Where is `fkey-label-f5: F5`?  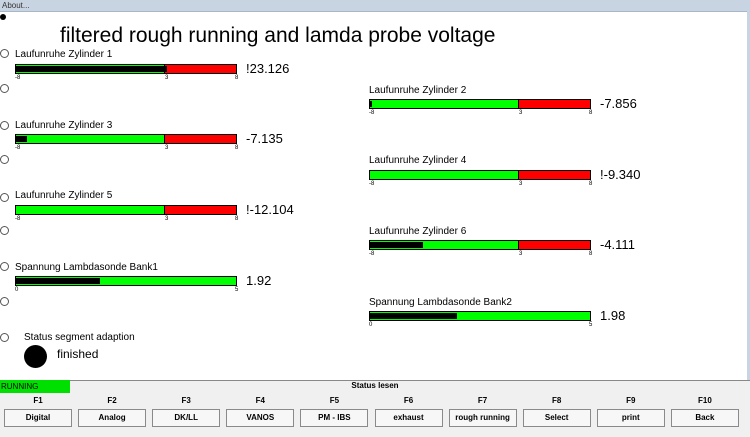 fkey-label-f5: F5 is located at coordinates (334, 400).